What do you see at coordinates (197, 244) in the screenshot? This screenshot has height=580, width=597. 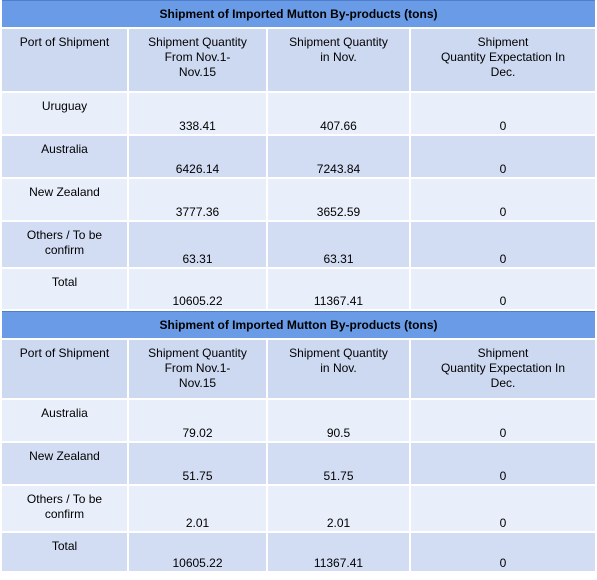 I see `nov1-15-cell: 63.31` at bounding box center [197, 244].